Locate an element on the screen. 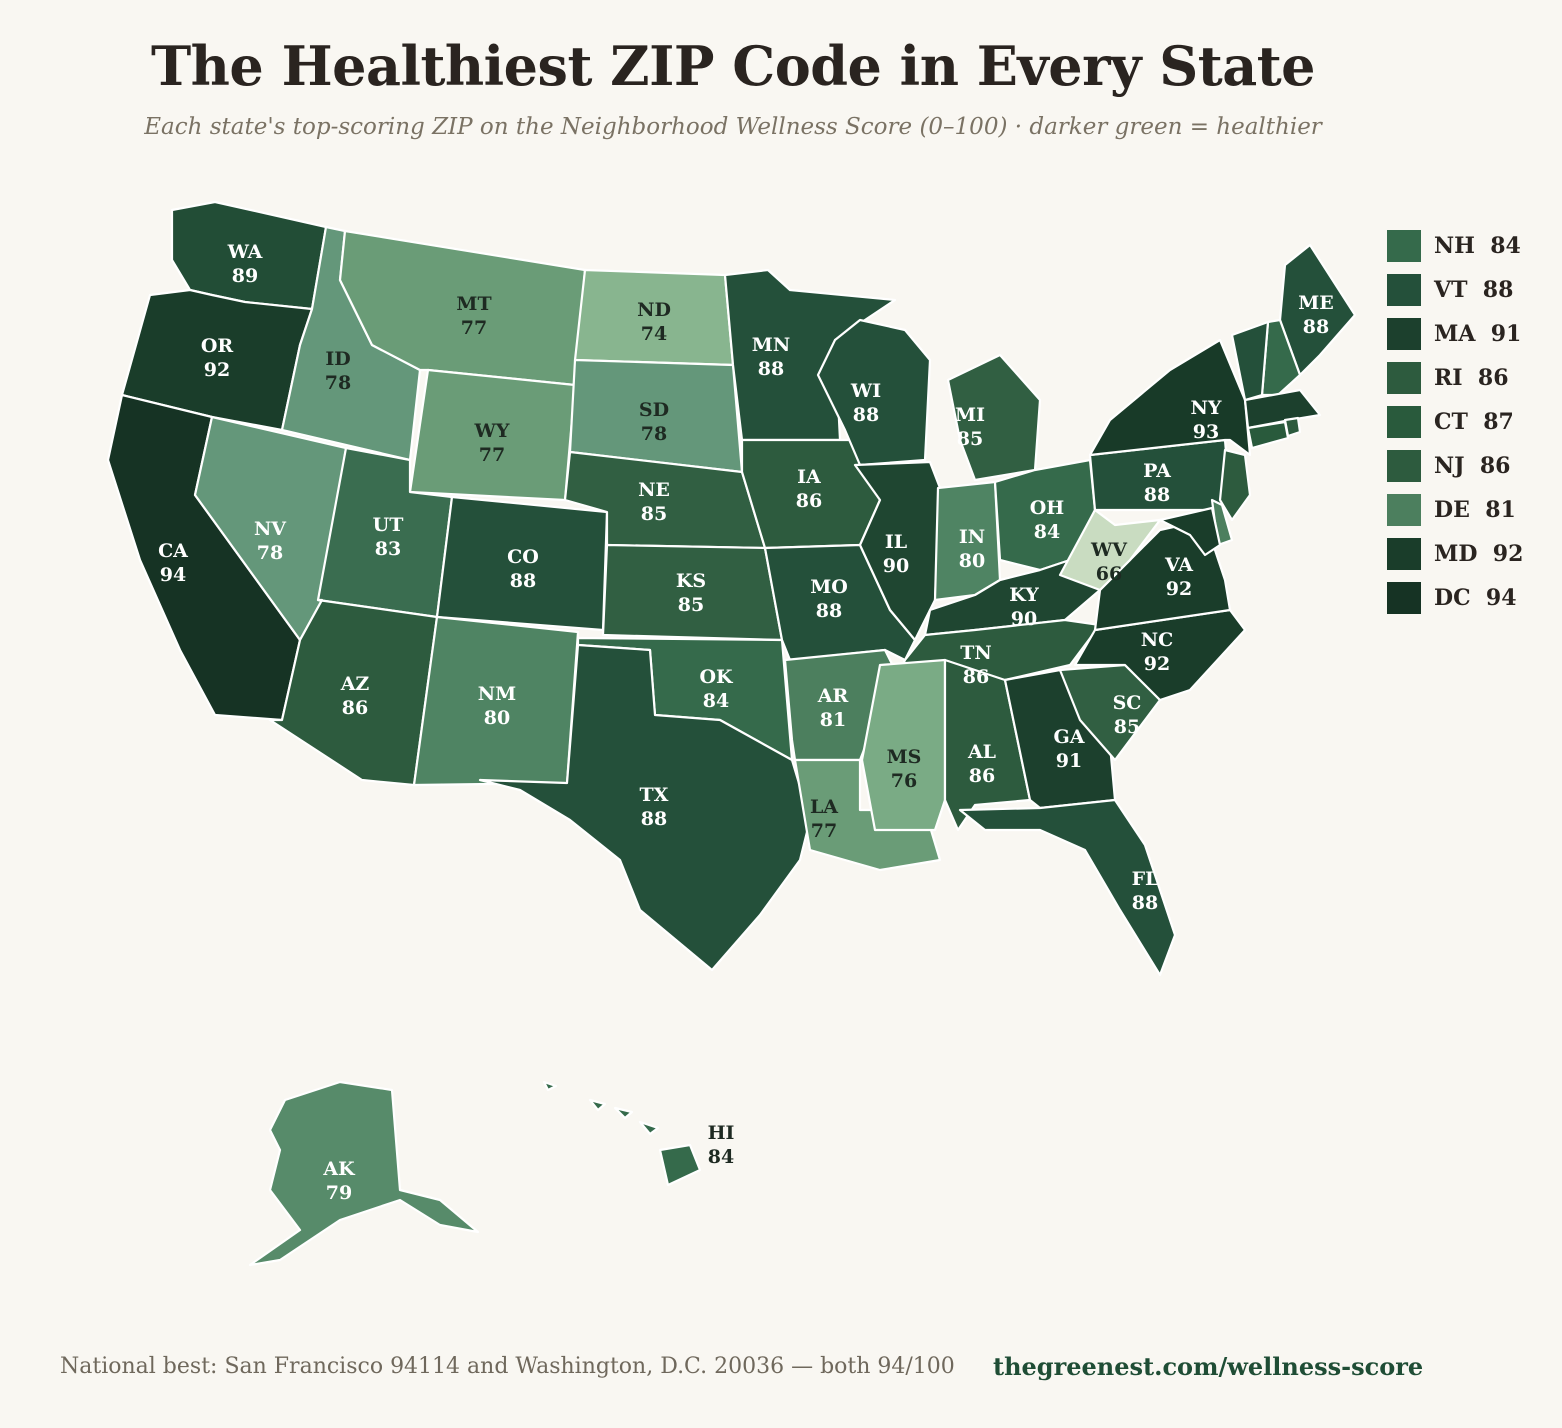 The width and height of the screenshot is (1562, 1428). legend-item: NH 84 is located at coordinates (1472, 246).